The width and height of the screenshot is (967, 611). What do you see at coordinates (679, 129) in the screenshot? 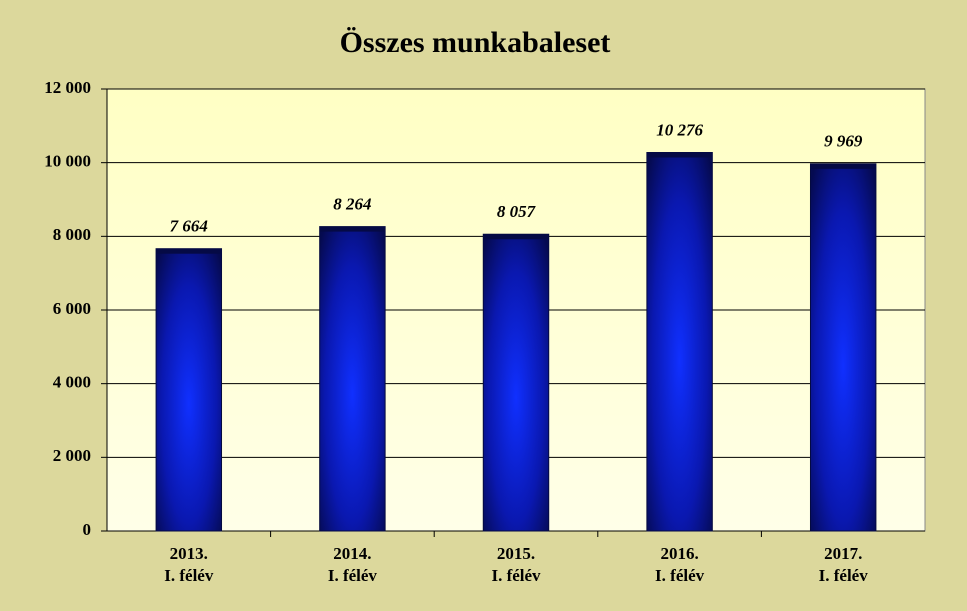
I see `data-label: 10 276` at bounding box center [679, 129].